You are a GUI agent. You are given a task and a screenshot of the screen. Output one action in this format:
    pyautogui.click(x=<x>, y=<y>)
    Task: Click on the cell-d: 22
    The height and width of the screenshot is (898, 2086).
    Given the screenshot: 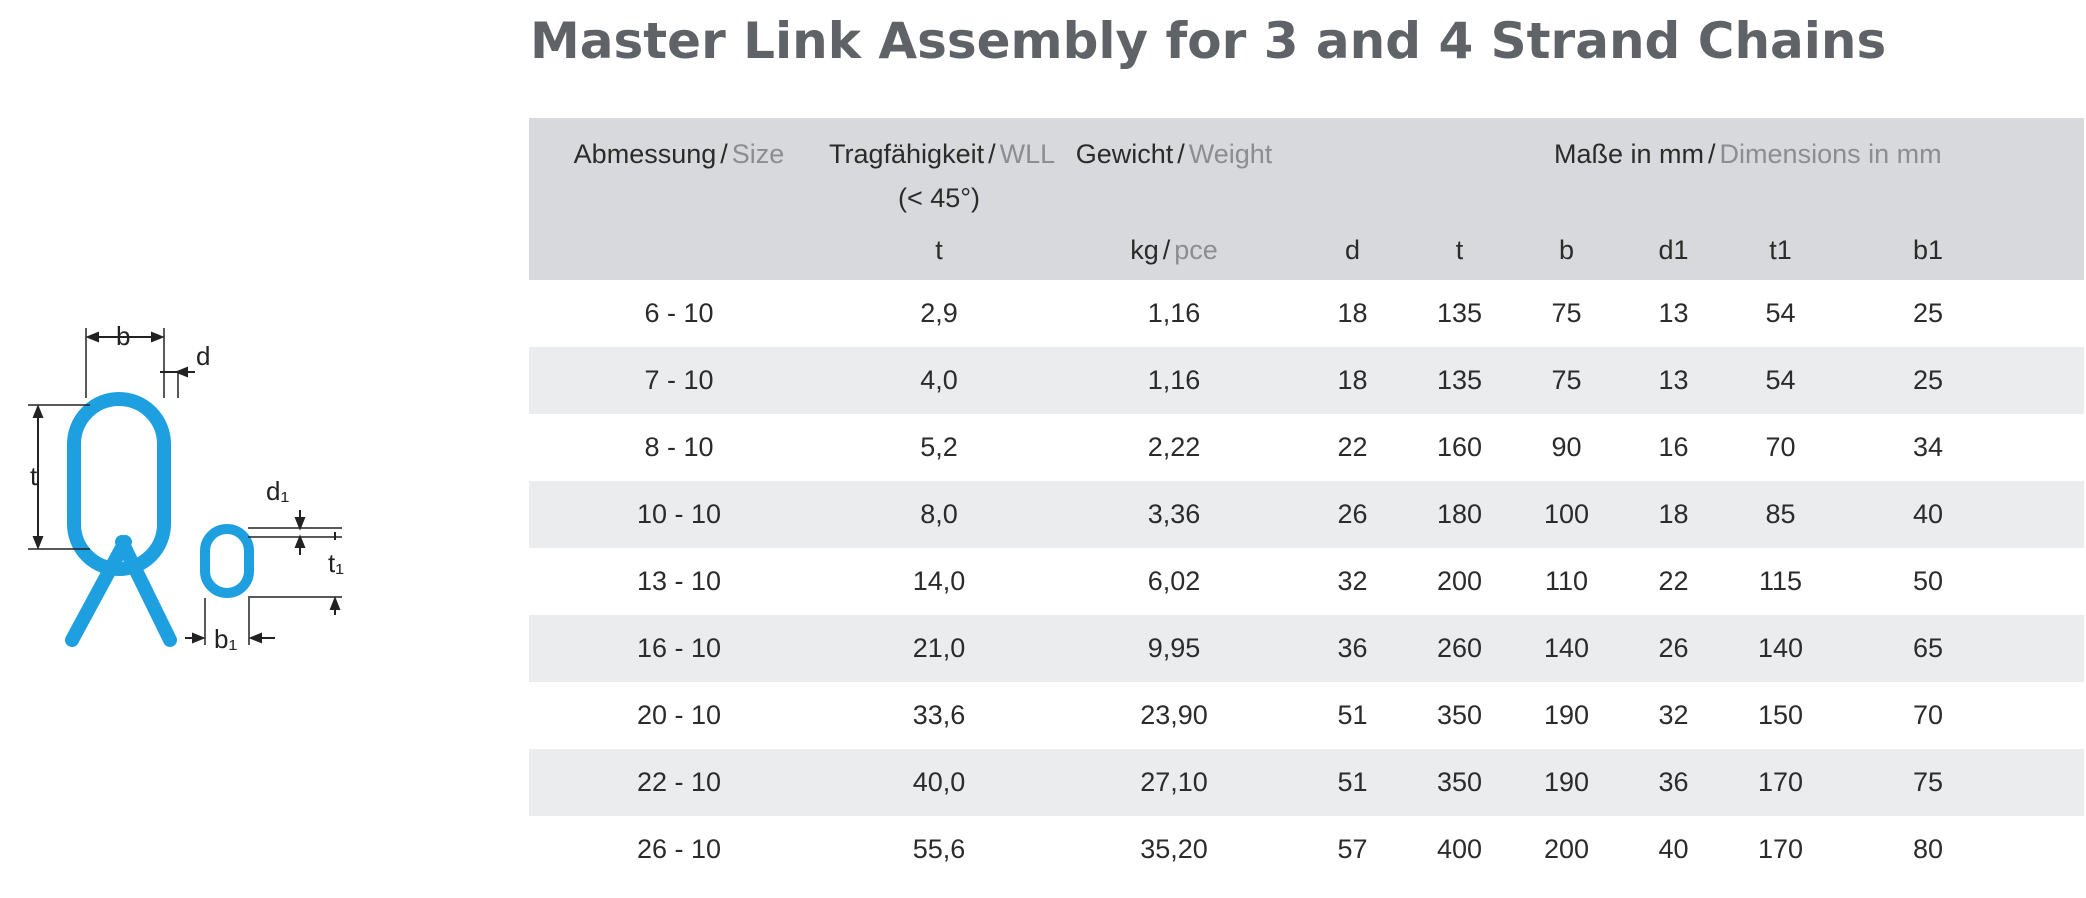 What is the action you would take?
    pyautogui.click(x=1352, y=447)
    